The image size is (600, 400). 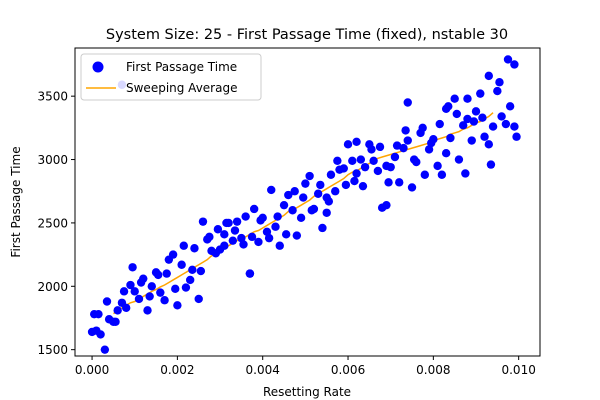 What do you see at coordinates (16, 201) in the screenshot?
I see `y-axis-title: First Passage Time` at bounding box center [16, 201].